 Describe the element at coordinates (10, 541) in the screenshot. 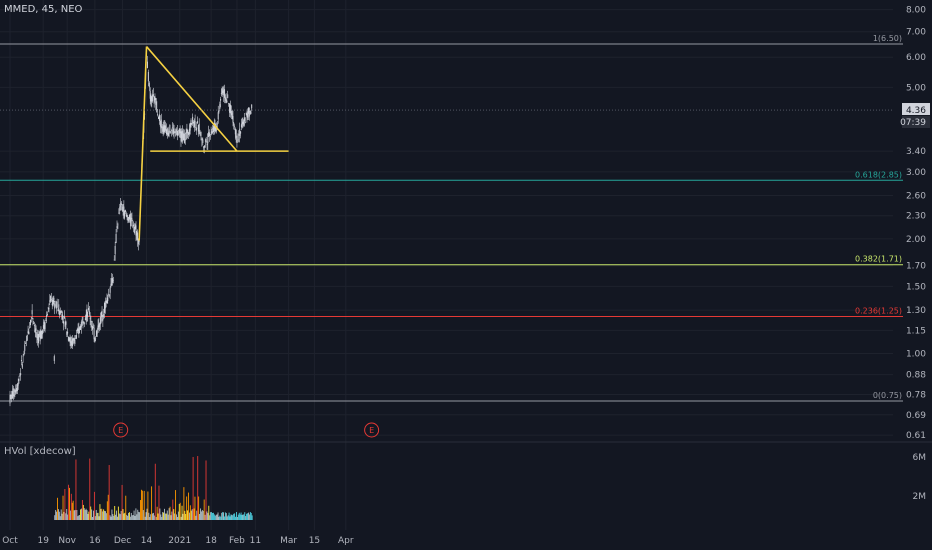

I see `time-tick-0: Oct` at that location.